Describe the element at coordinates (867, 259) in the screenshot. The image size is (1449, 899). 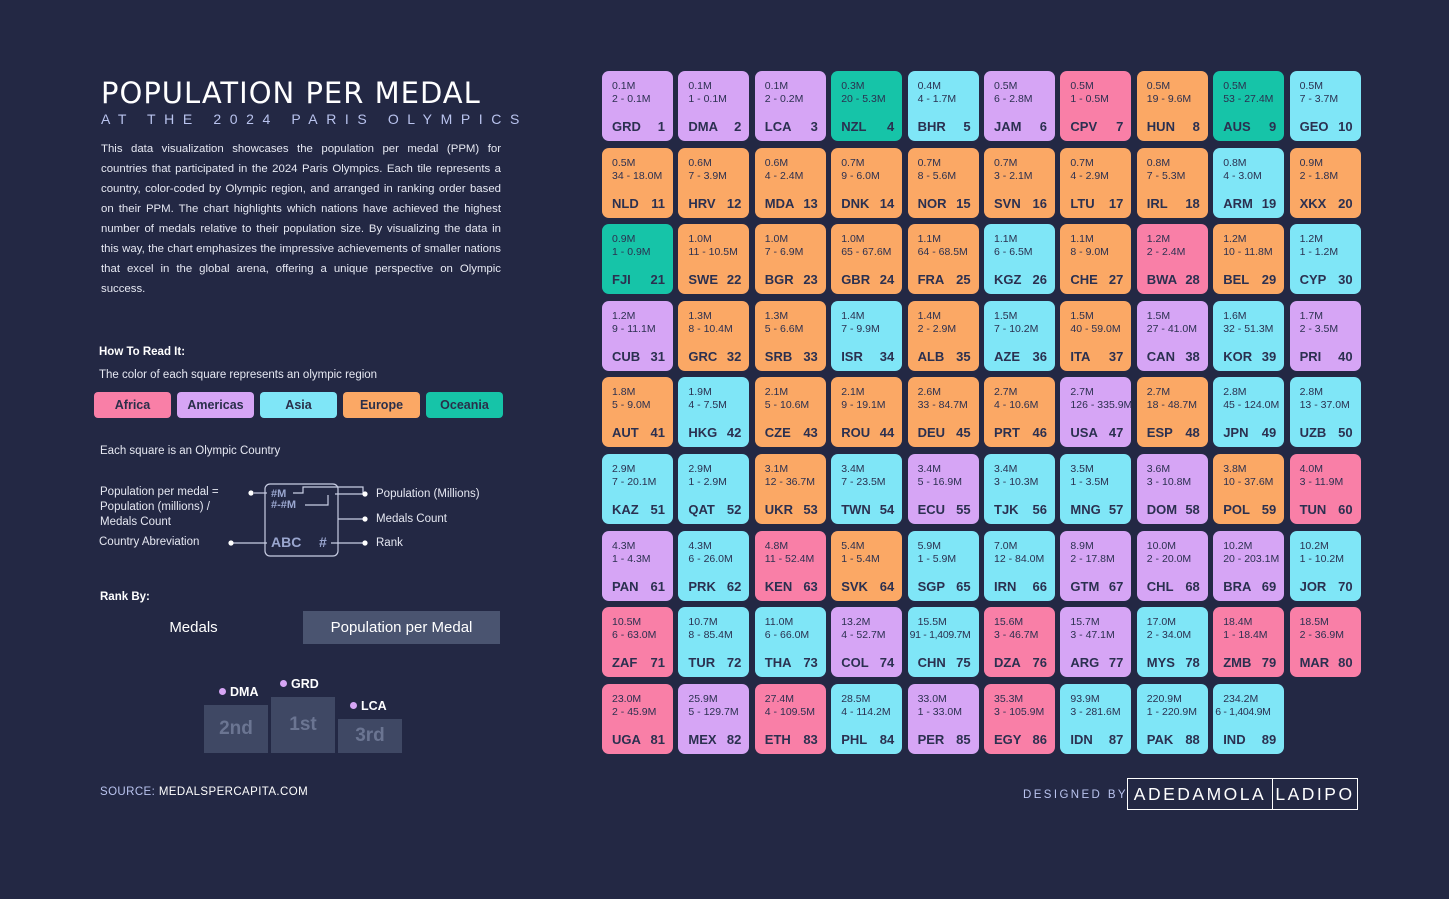
I see `country-tile: 1.0M 65 - 67.6M GBR 24` at that location.